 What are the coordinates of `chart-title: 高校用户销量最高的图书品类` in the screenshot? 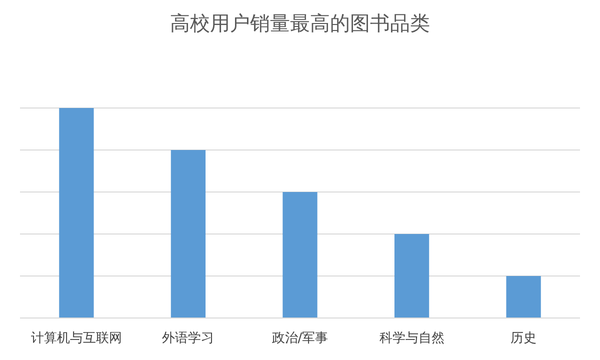 It's located at (300, 23).